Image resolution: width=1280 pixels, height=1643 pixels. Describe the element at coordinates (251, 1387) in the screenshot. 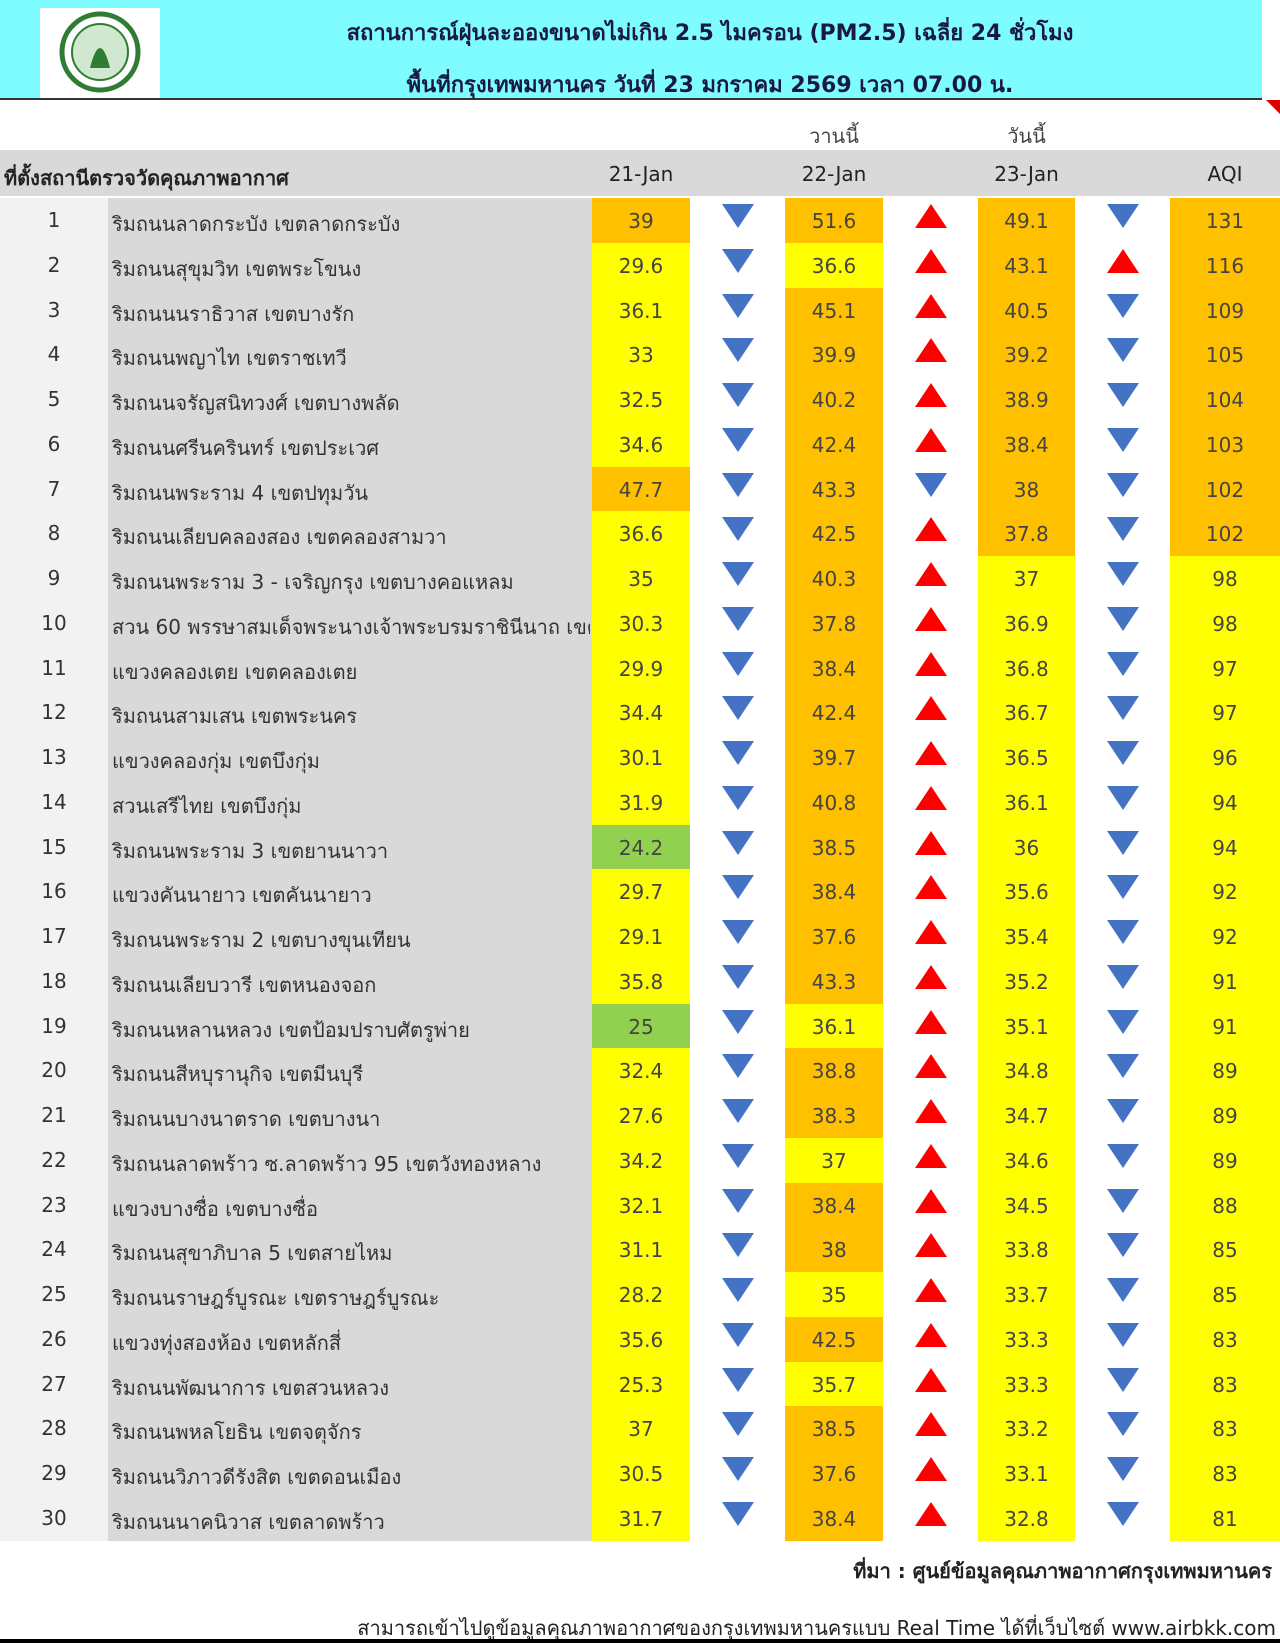

I see `station-name: ริมถนนพัฒนาการ เขตสวนหลวง` at that location.